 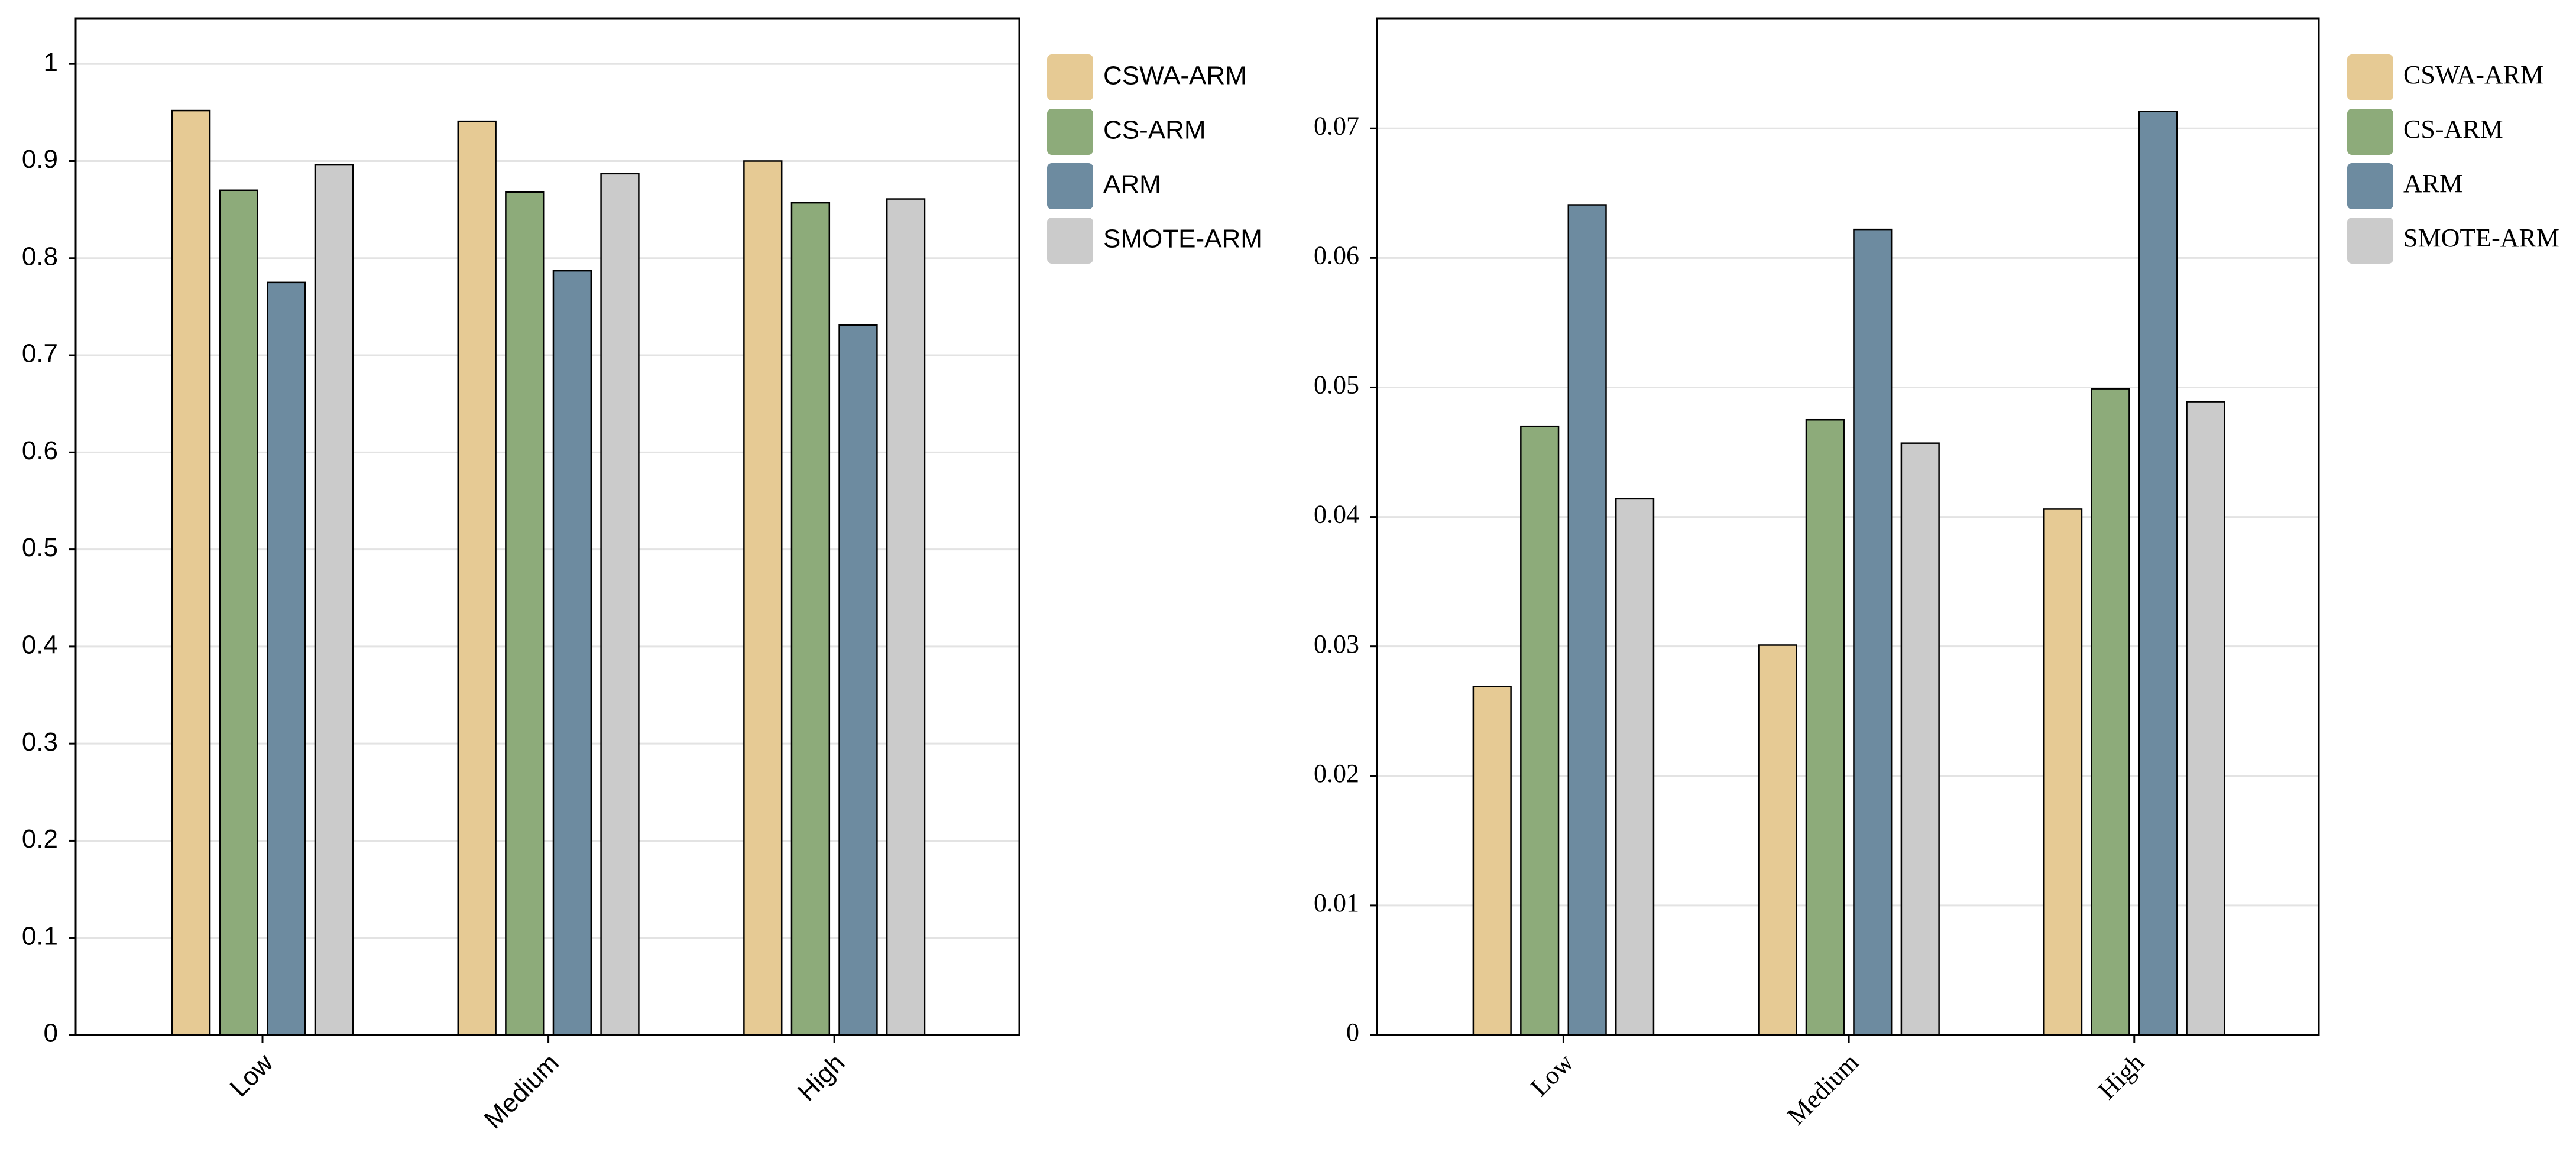 What do you see at coordinates (40, 935) in the screenshot?
I see `y-tick-label: 0.1` at bounding box center [40, 935].